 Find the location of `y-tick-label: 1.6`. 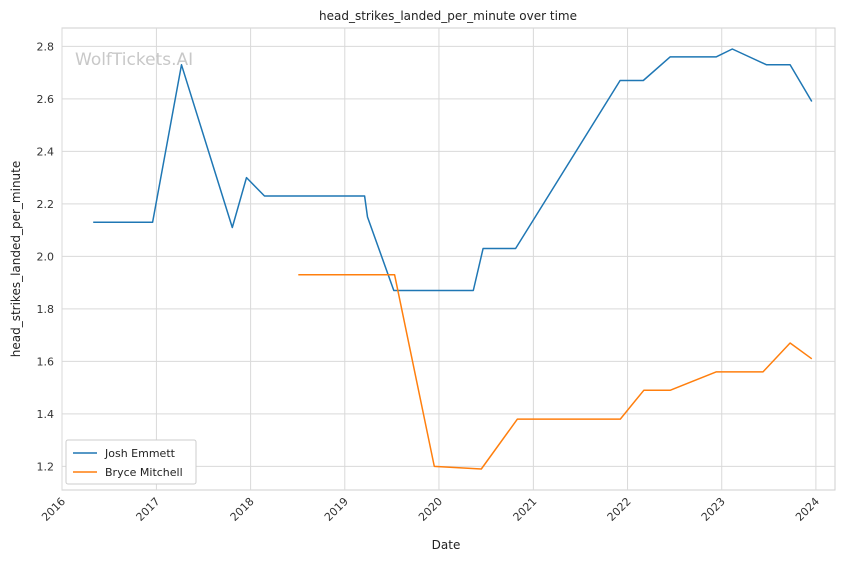

y-tick-label: 1.6 is located at coordinates (46, 361).